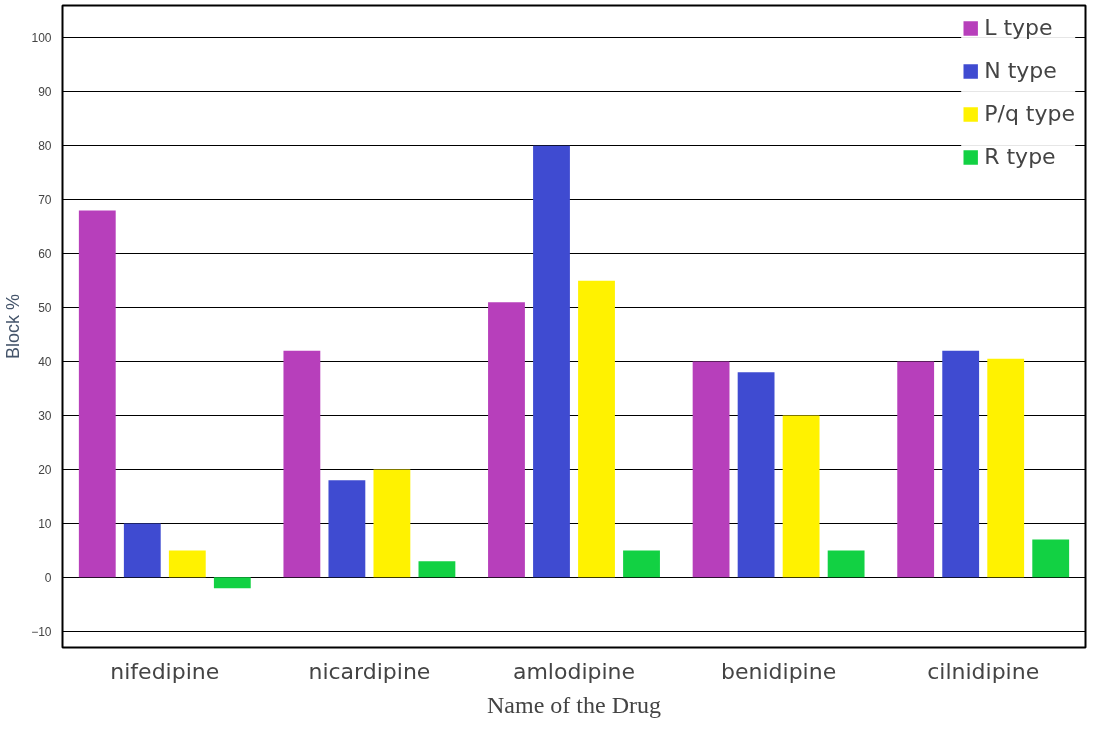  I want to click on x-tick-label: amlodipine, so click(574, 671).